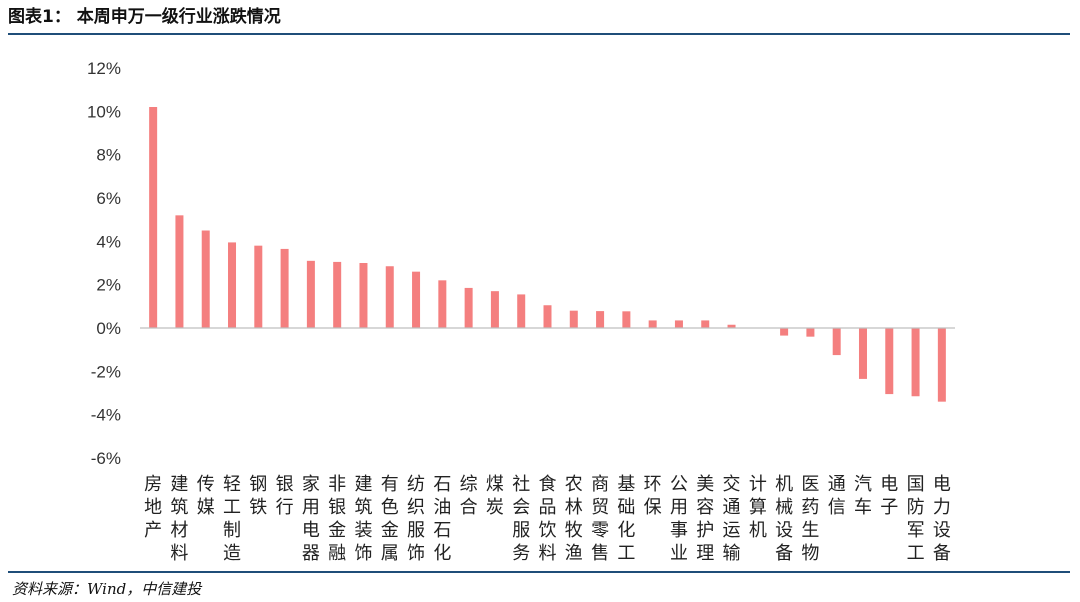  What do you see at coordinates (810, 519) in the screenshot?
I see `x-tick-label: 医药生物` at bounding box center [810, 519].